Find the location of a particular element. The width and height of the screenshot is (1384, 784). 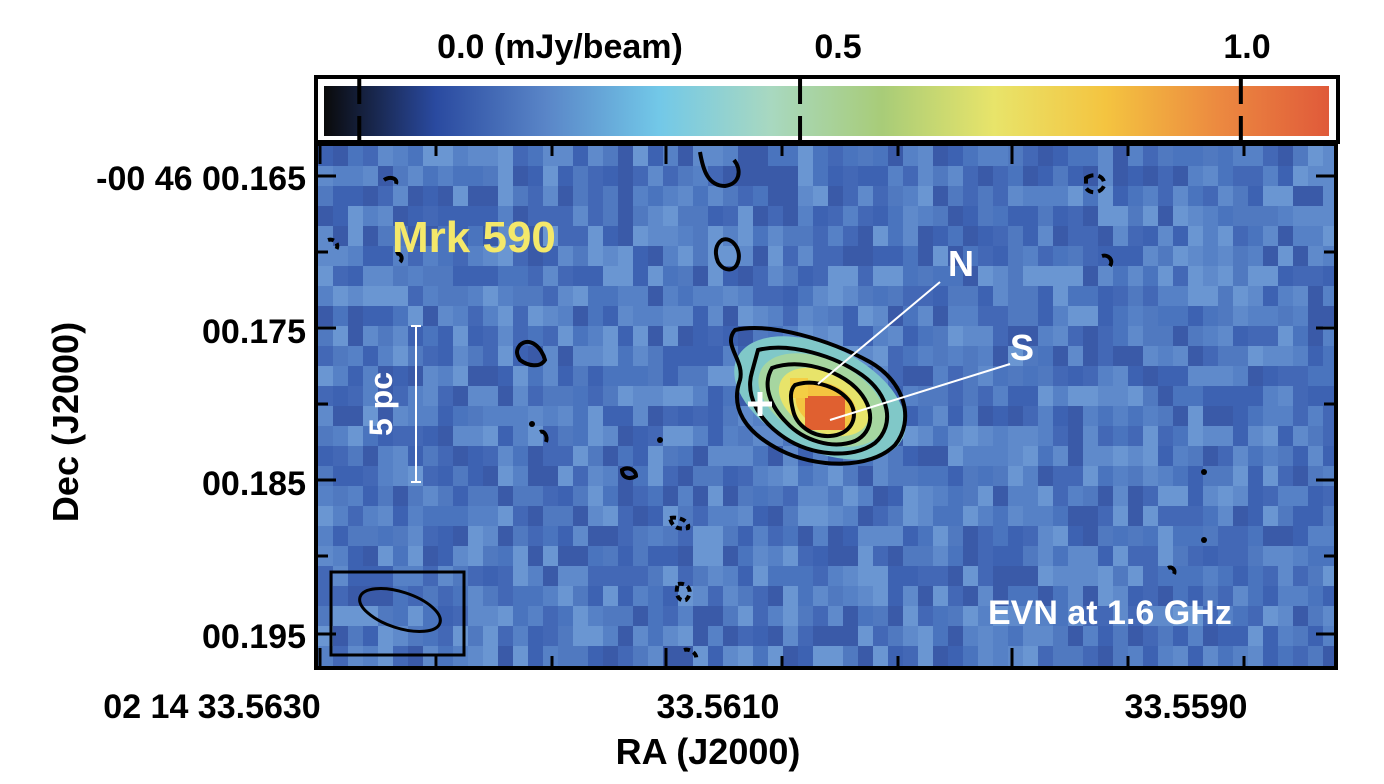

y-tick-label-0: -00 46 00.165 is located at coordinates (201, 179).